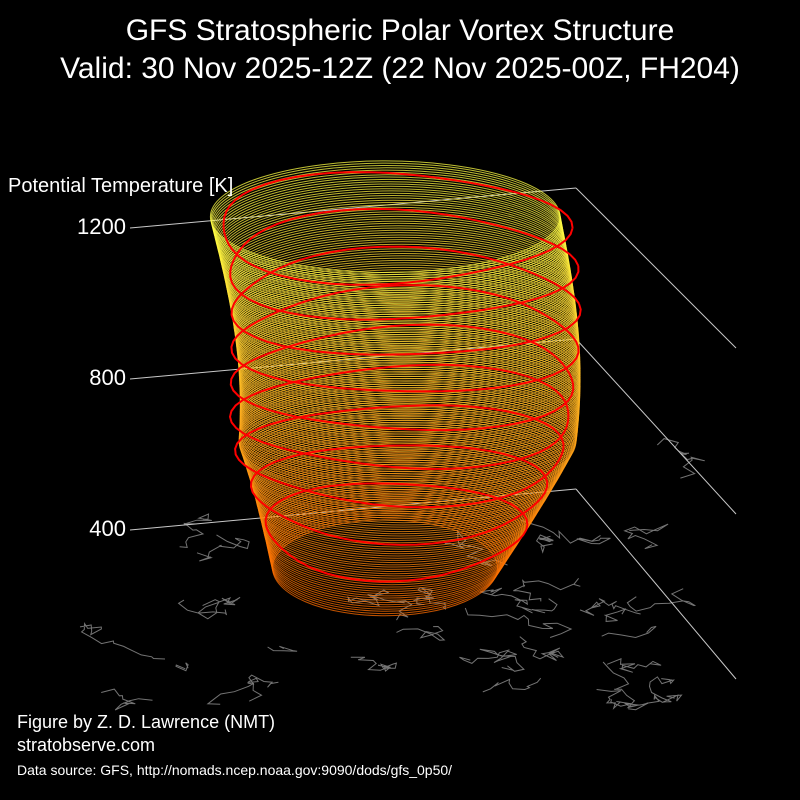 This screenshot has width=800, height=800. I want to click on chart-title: GFS Stratospheric Polar Vortex Structure, so click(400, 30).